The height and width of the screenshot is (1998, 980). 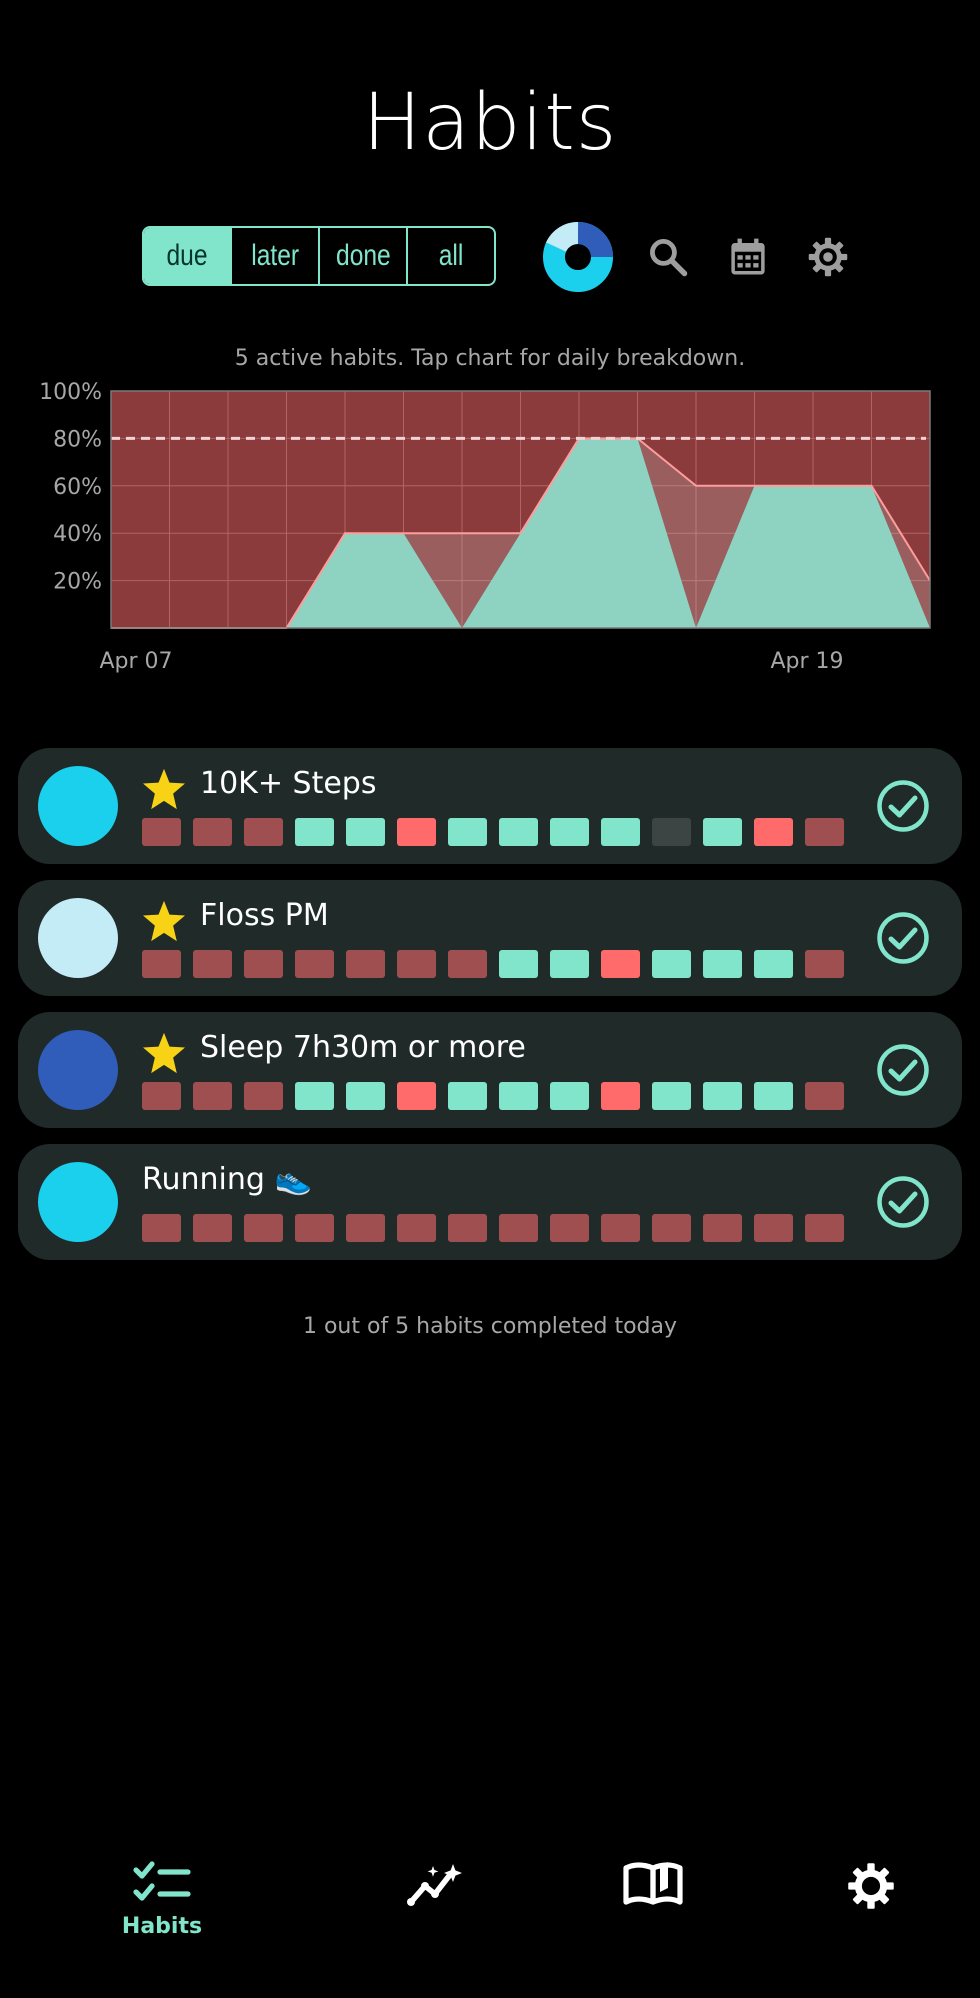 I want to click on habit-name: 10K+ Steps, so click(x=288, y=783).